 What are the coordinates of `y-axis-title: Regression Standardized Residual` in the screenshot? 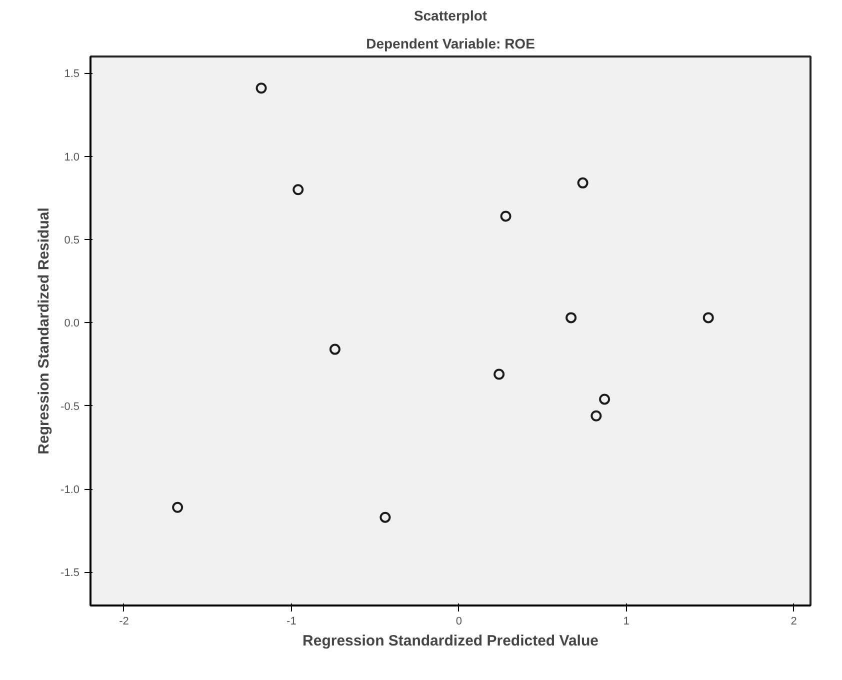 It's located at (44, 331).